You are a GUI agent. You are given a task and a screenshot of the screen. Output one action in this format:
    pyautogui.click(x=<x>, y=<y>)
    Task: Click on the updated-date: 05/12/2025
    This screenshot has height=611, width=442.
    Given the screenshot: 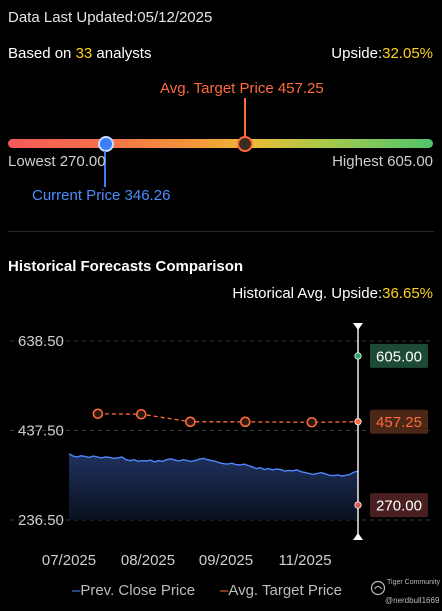 What is the action you would take?
    pyautogui.click(x=175, y=17)
    